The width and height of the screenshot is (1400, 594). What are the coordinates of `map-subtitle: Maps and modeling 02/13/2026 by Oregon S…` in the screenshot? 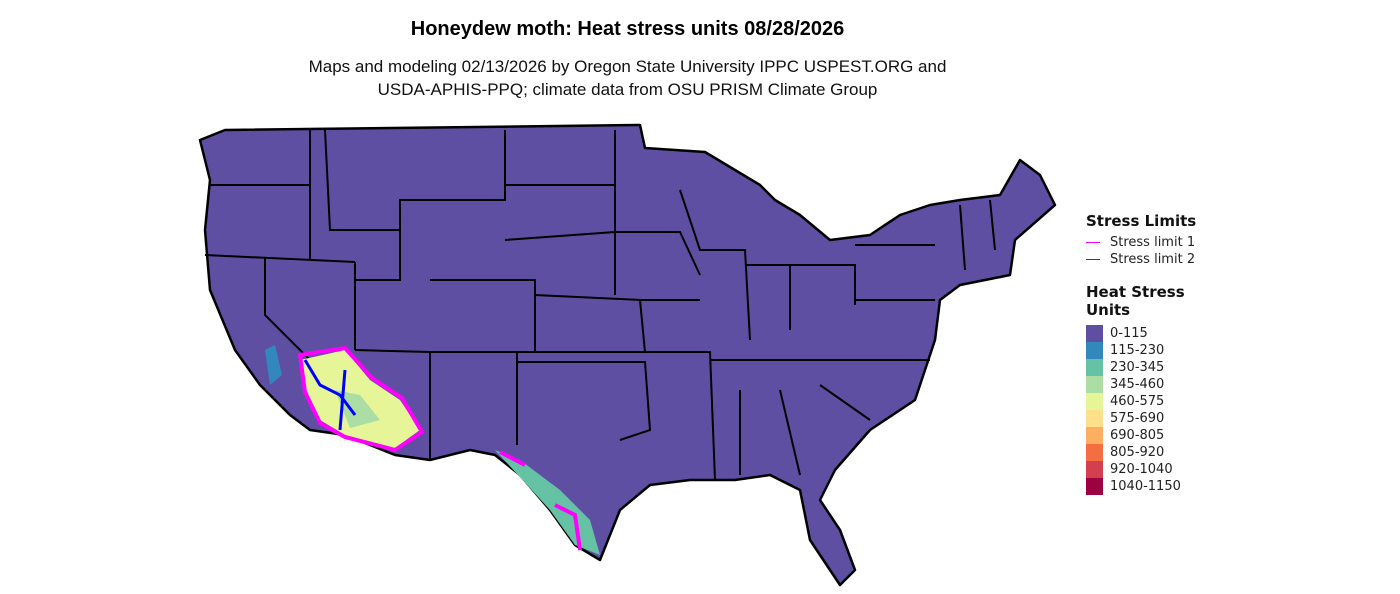 It's located at (627, 78).